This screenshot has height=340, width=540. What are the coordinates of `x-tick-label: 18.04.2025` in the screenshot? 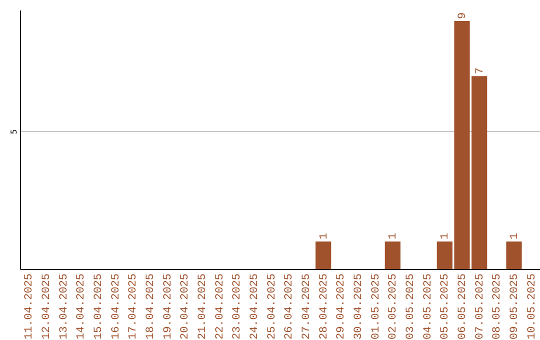 It's located at (151, 307).